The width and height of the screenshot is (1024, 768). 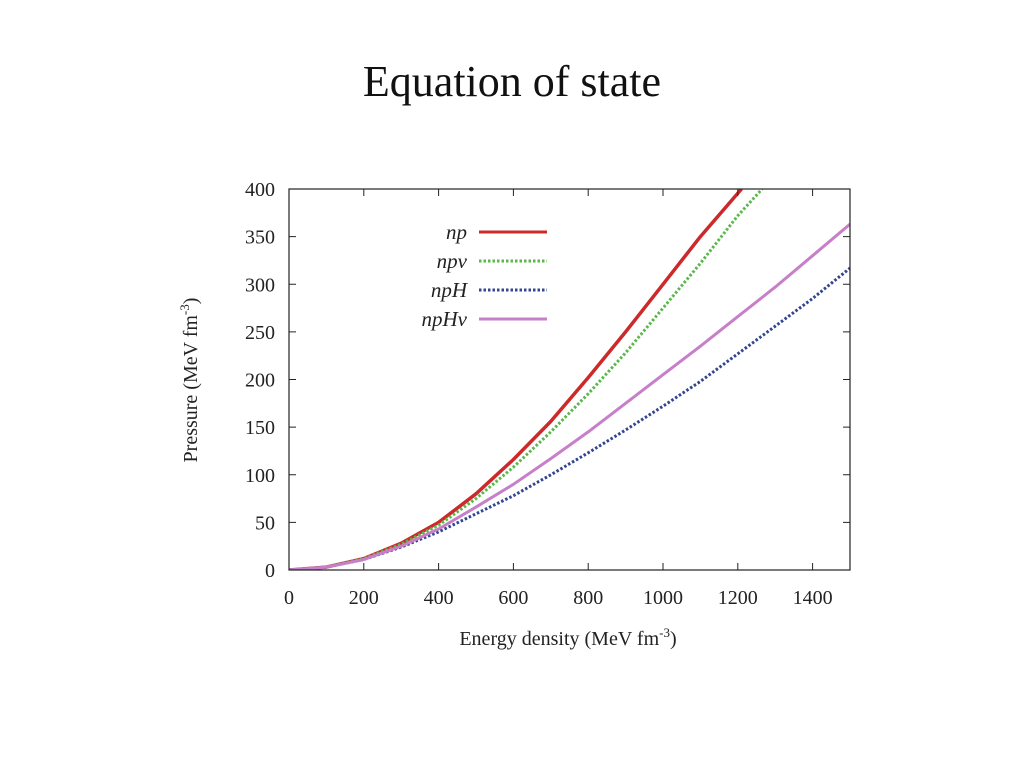 What do you see at coordinates (191, 301) in the screenshot?
I see `y-axis-label-close: )` at bounding box center [191, 301].